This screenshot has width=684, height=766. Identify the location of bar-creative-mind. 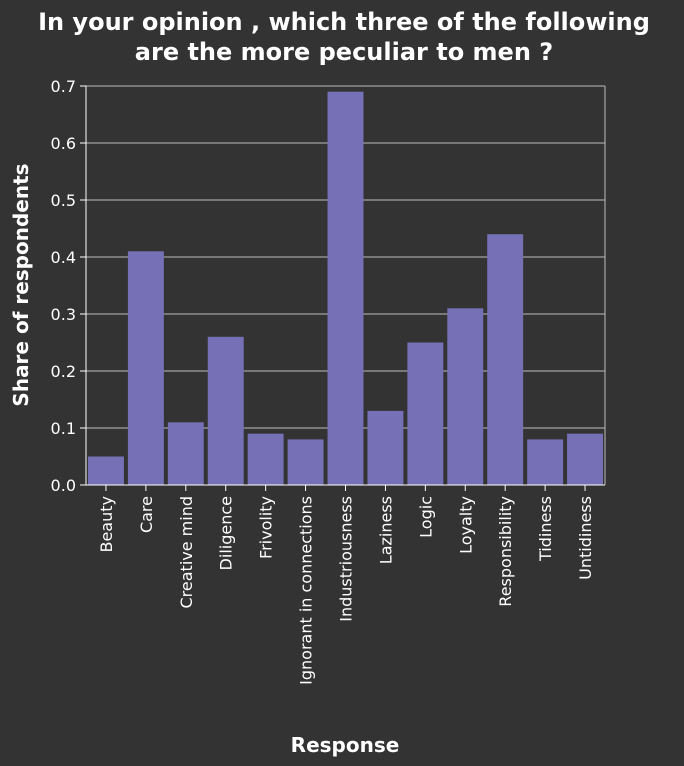
(185, 453).